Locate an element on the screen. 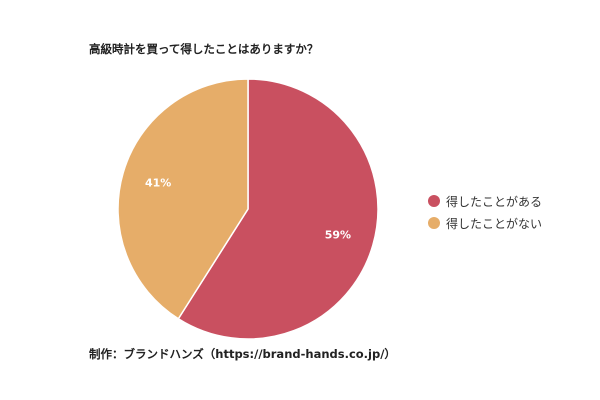 This screenshot has height=400, width=600. legend-label-has-not-gained: 得したことがない is located at coordinates (494, 223).